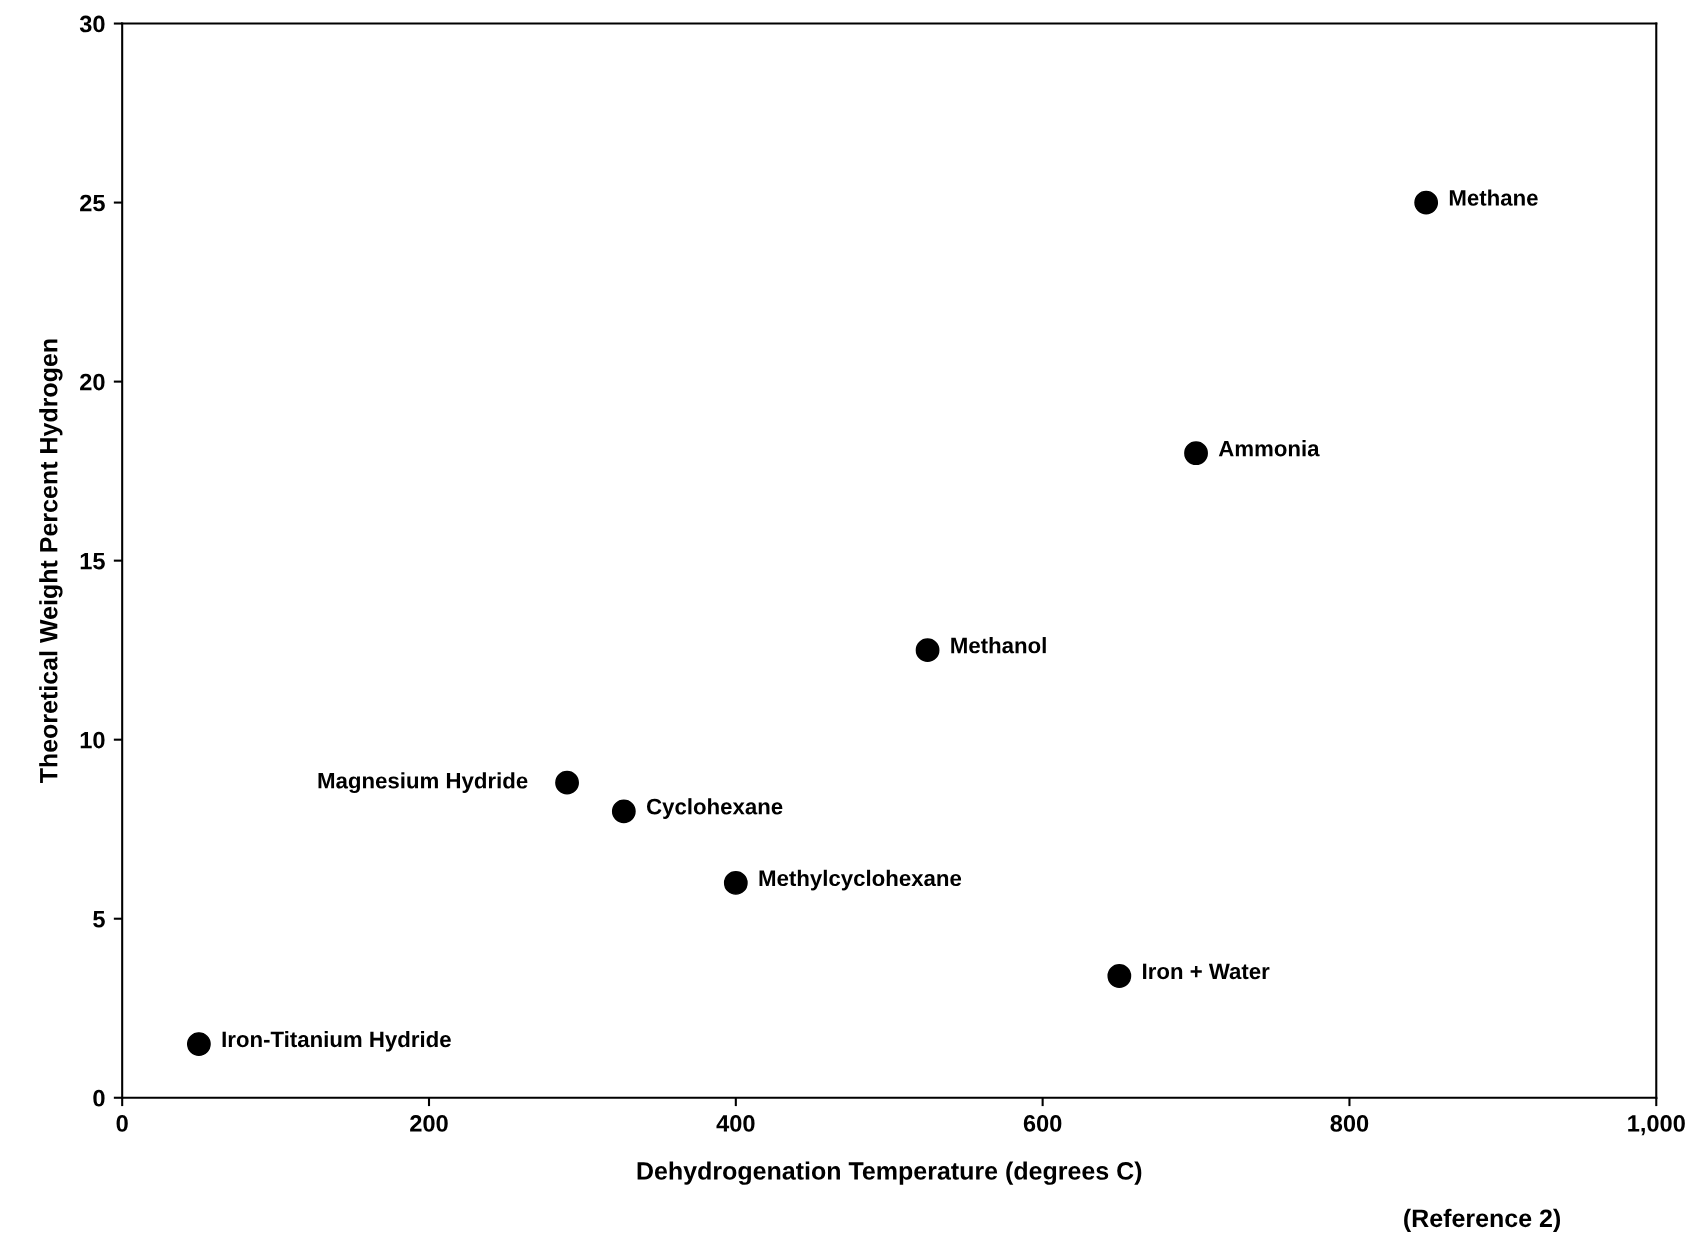 The image size is (1697, 1239). I want to click on annotation: Methanol, so click(998, 645).